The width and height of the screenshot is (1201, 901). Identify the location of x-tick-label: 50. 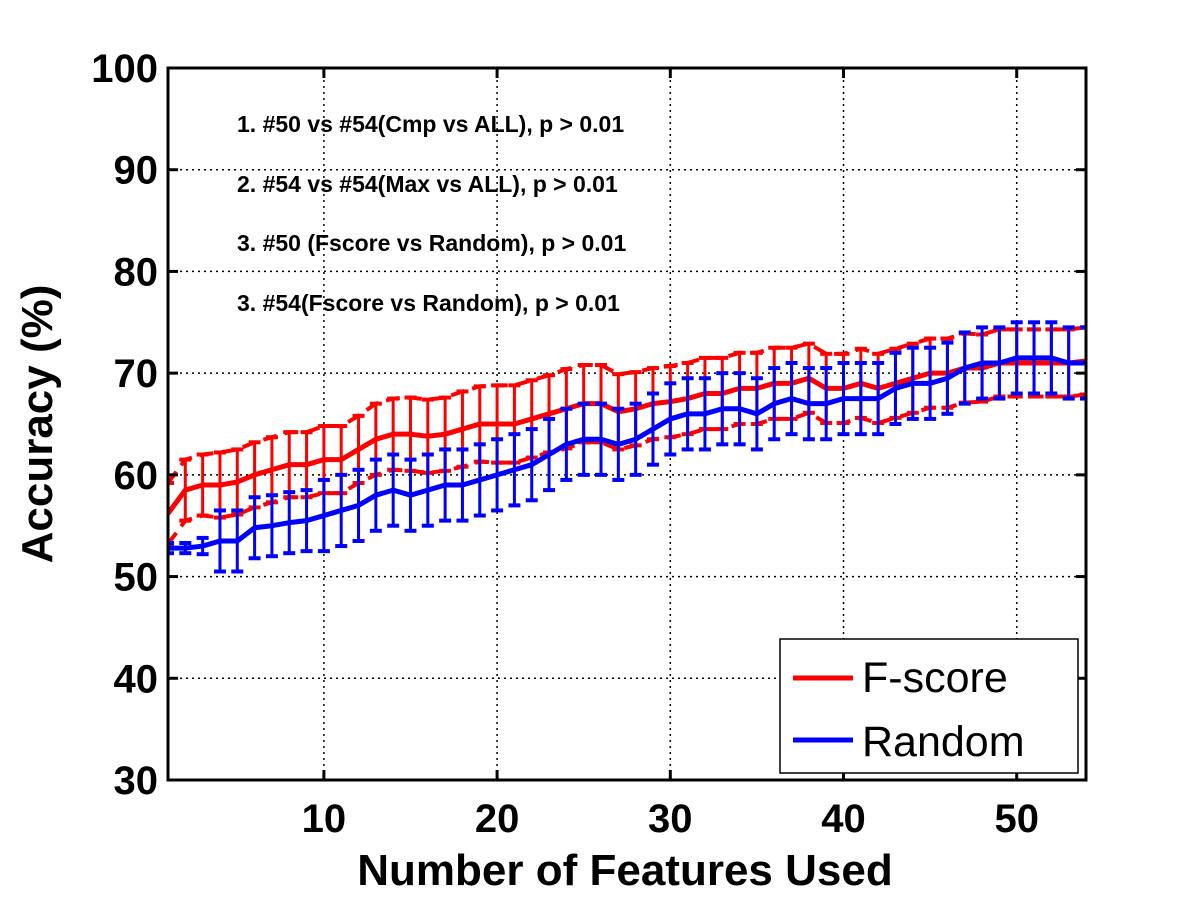
(1016, 819).